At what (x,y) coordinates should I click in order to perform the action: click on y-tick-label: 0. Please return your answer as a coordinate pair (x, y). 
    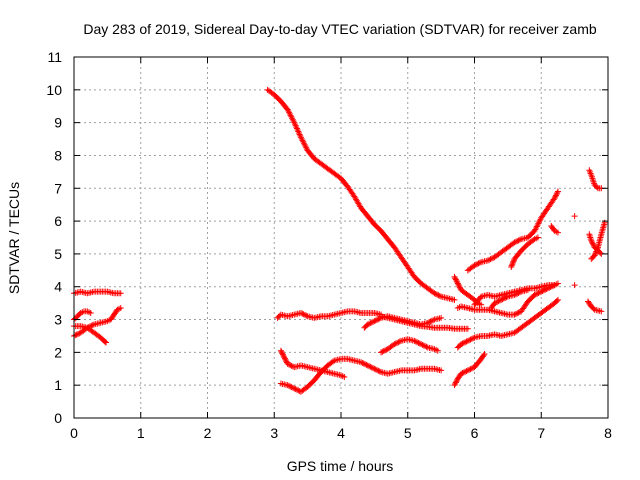
    Looking at the image, I should click on (58, 418).